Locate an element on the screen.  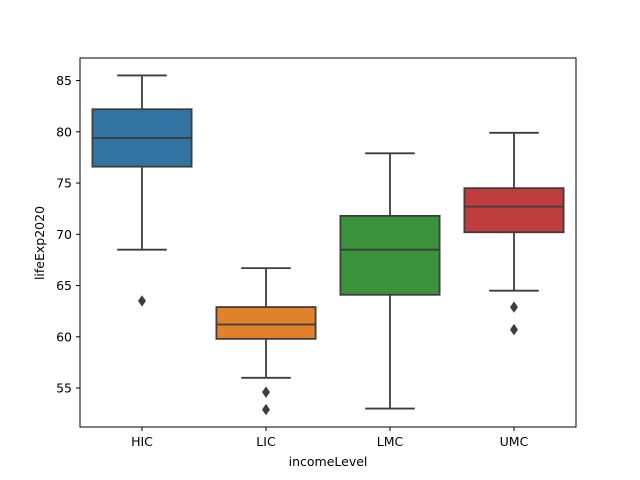
box-umc is located at coordinates (514, 233).